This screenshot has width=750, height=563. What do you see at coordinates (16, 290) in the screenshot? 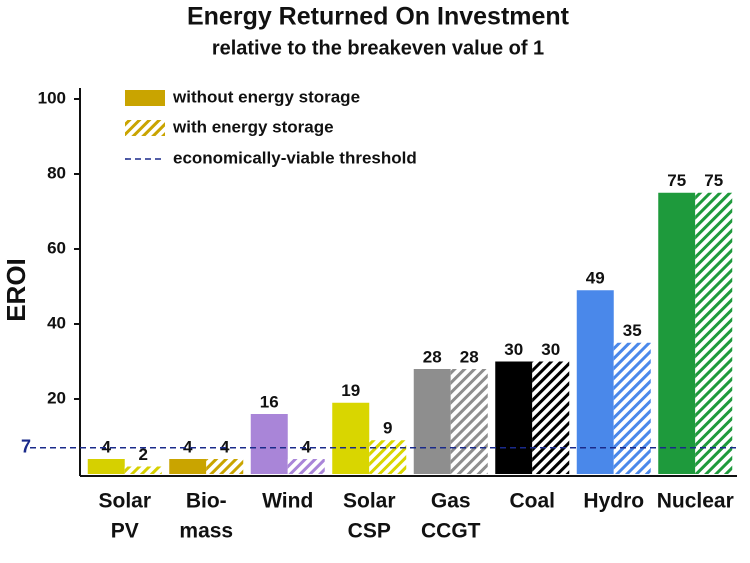
I see `y-axis-label: EROI` at bounding box center [16, 290].